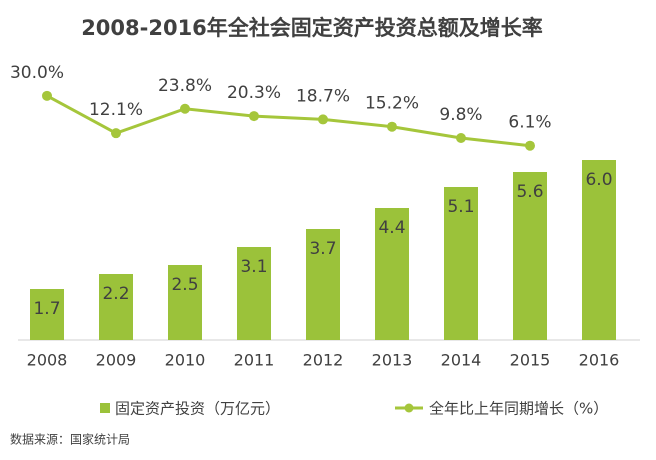  Describe the element at coordinates (312, 28) in the screenshot. I see `chart-title: 2008-2016年全社会固定资产投资总额及增长率` at that location.